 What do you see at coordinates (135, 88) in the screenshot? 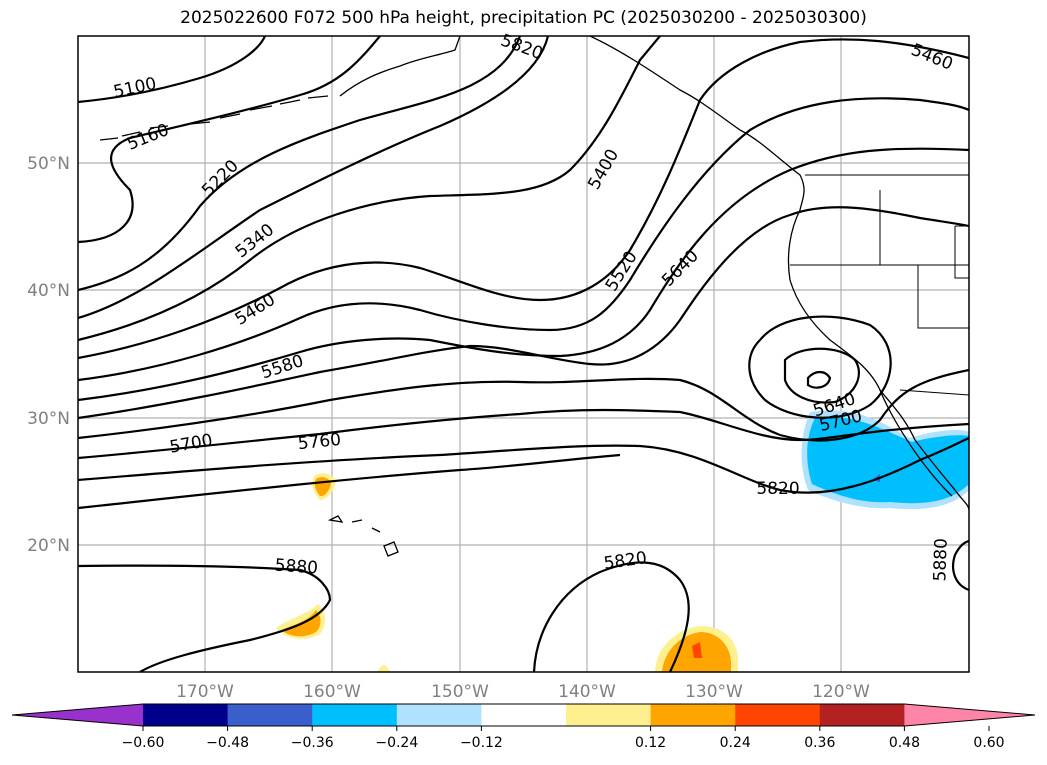
I see `contour-label: 5100` at bounding box center [135, 88].